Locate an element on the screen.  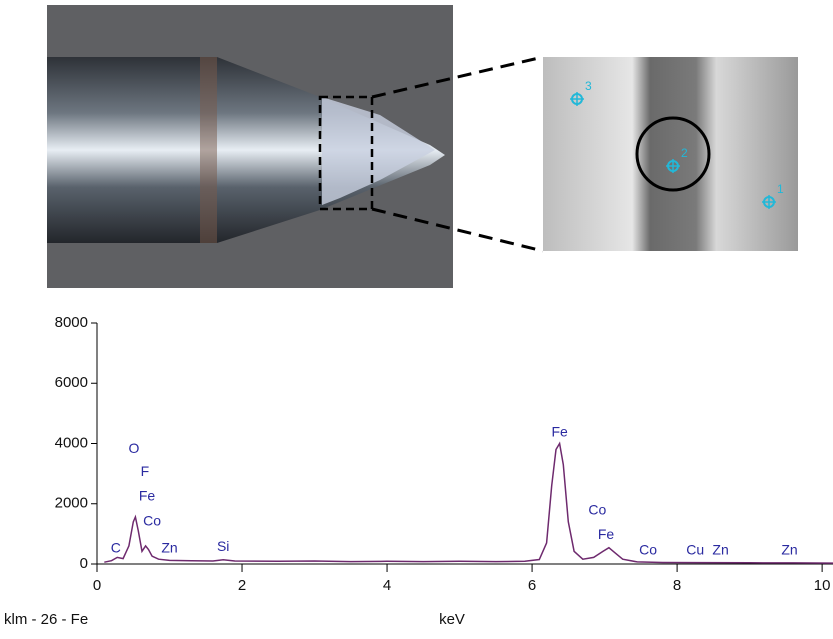
x-tick-label: 8 is located at coordinates (677, 585).